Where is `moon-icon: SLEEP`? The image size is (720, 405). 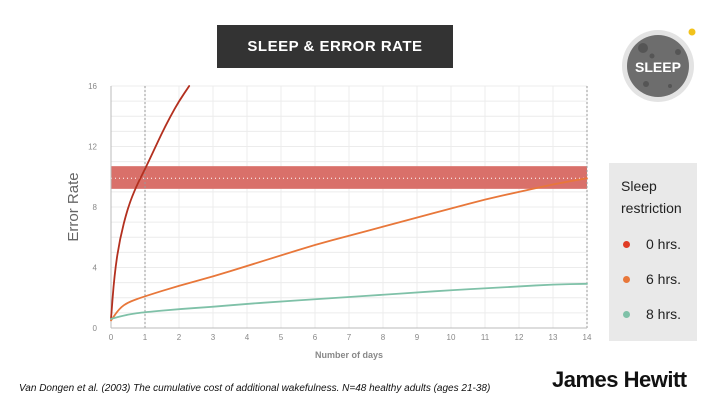 moon-icon: SLEEP is located at coordinates (659, 65).